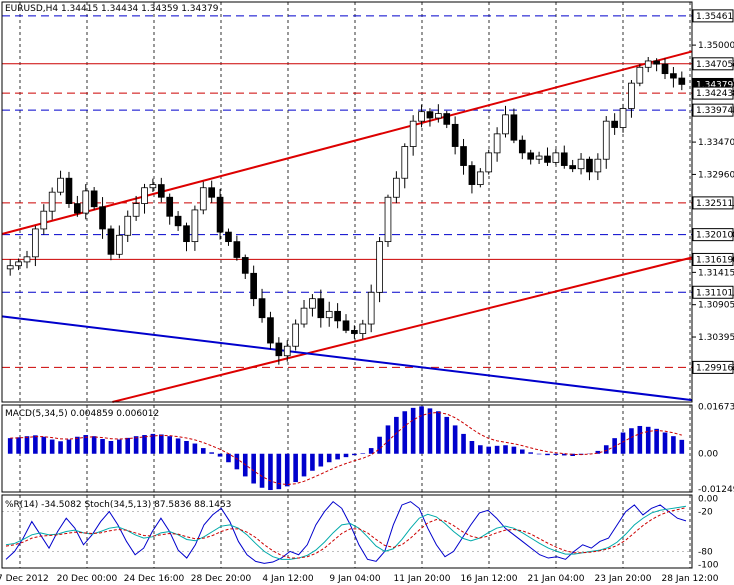 This screenshot has width=734, height=585. I want to click on x-tick-label: 28 Dec 20:00, so click(221, 579).